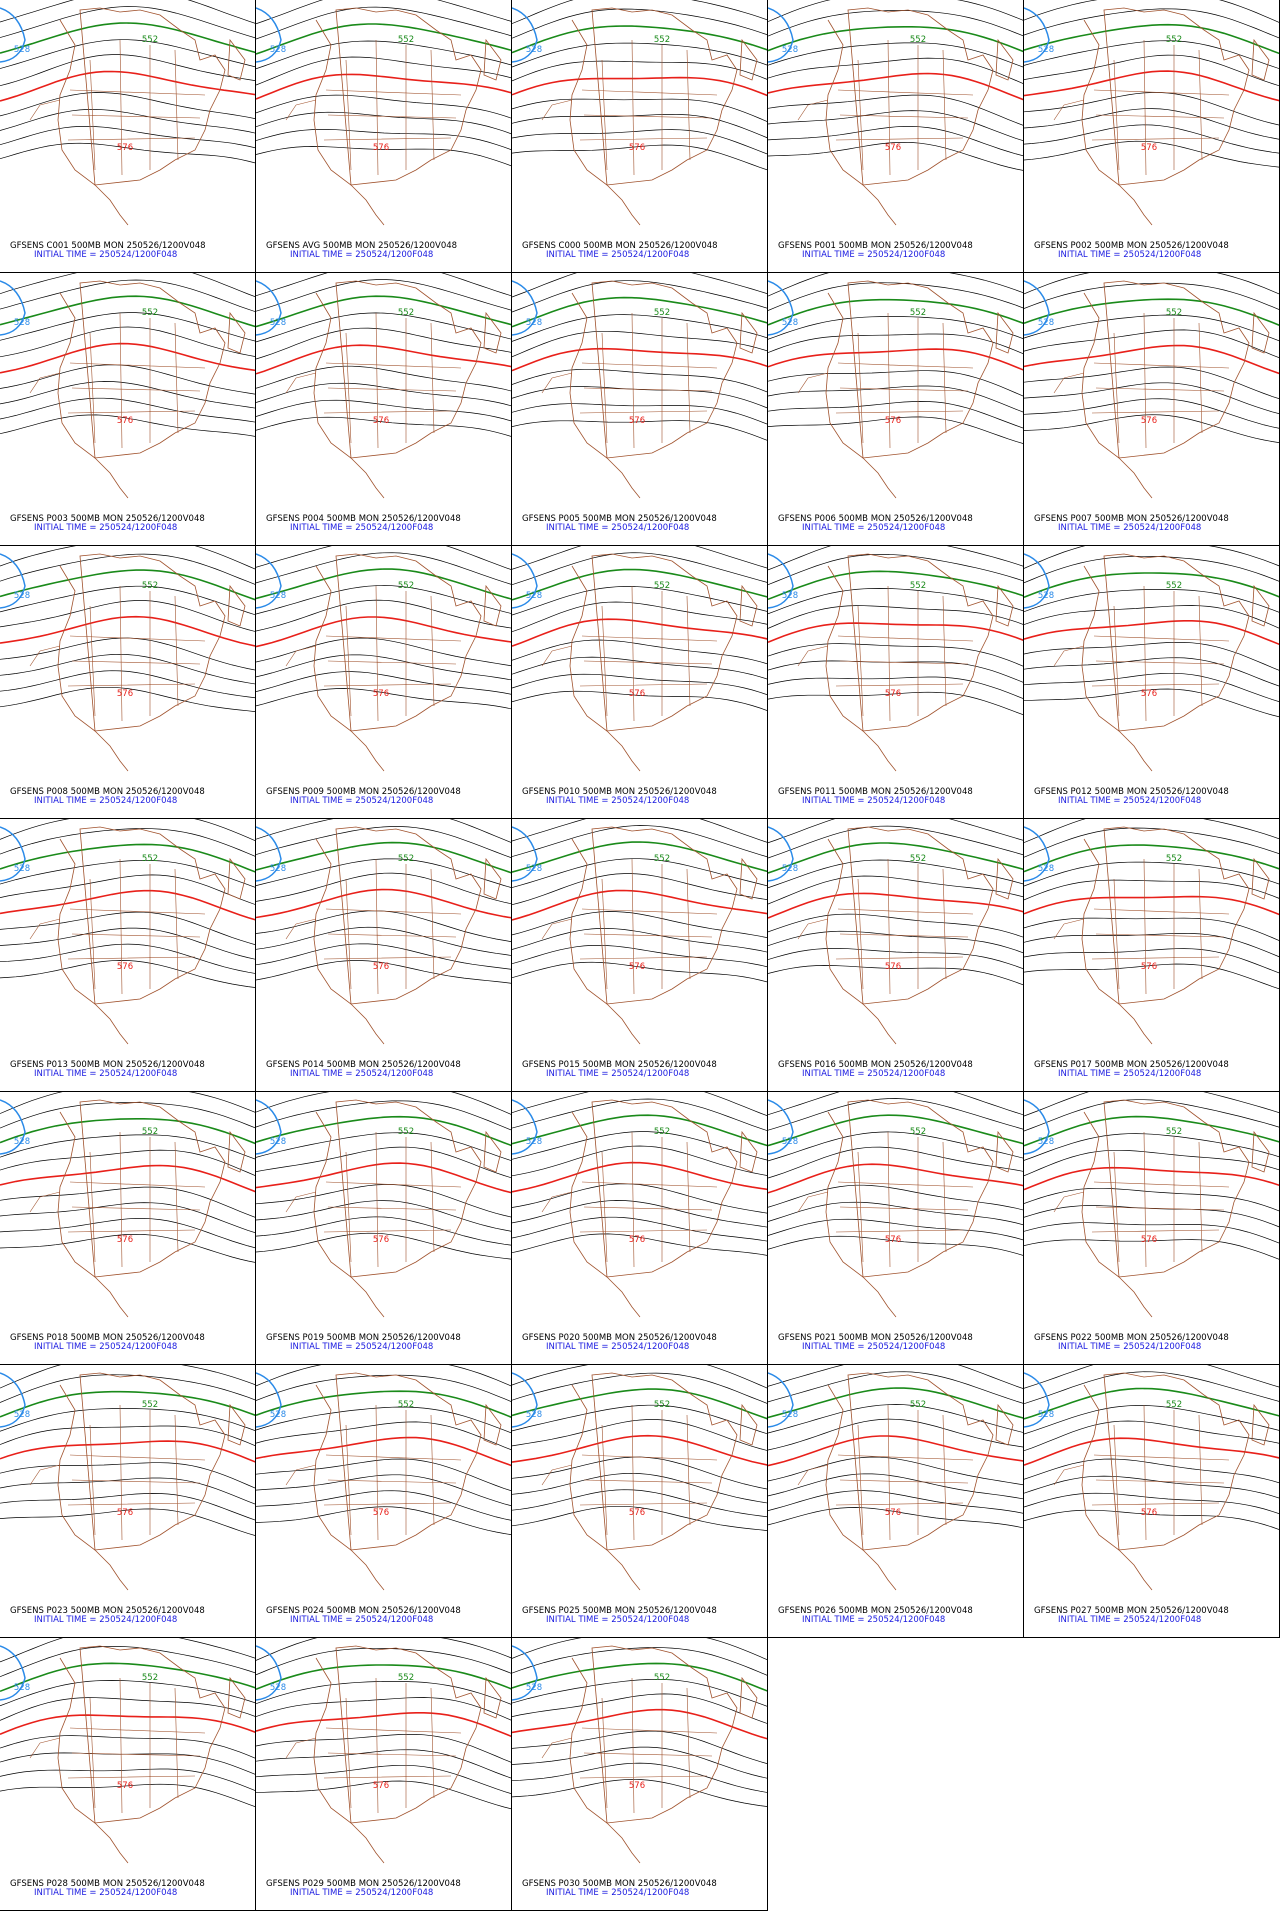 The image size is (1280, 1911). I want to click on panel-title: GFSENS C000 500MB MON 250526/1200V048, so click(620, 246).